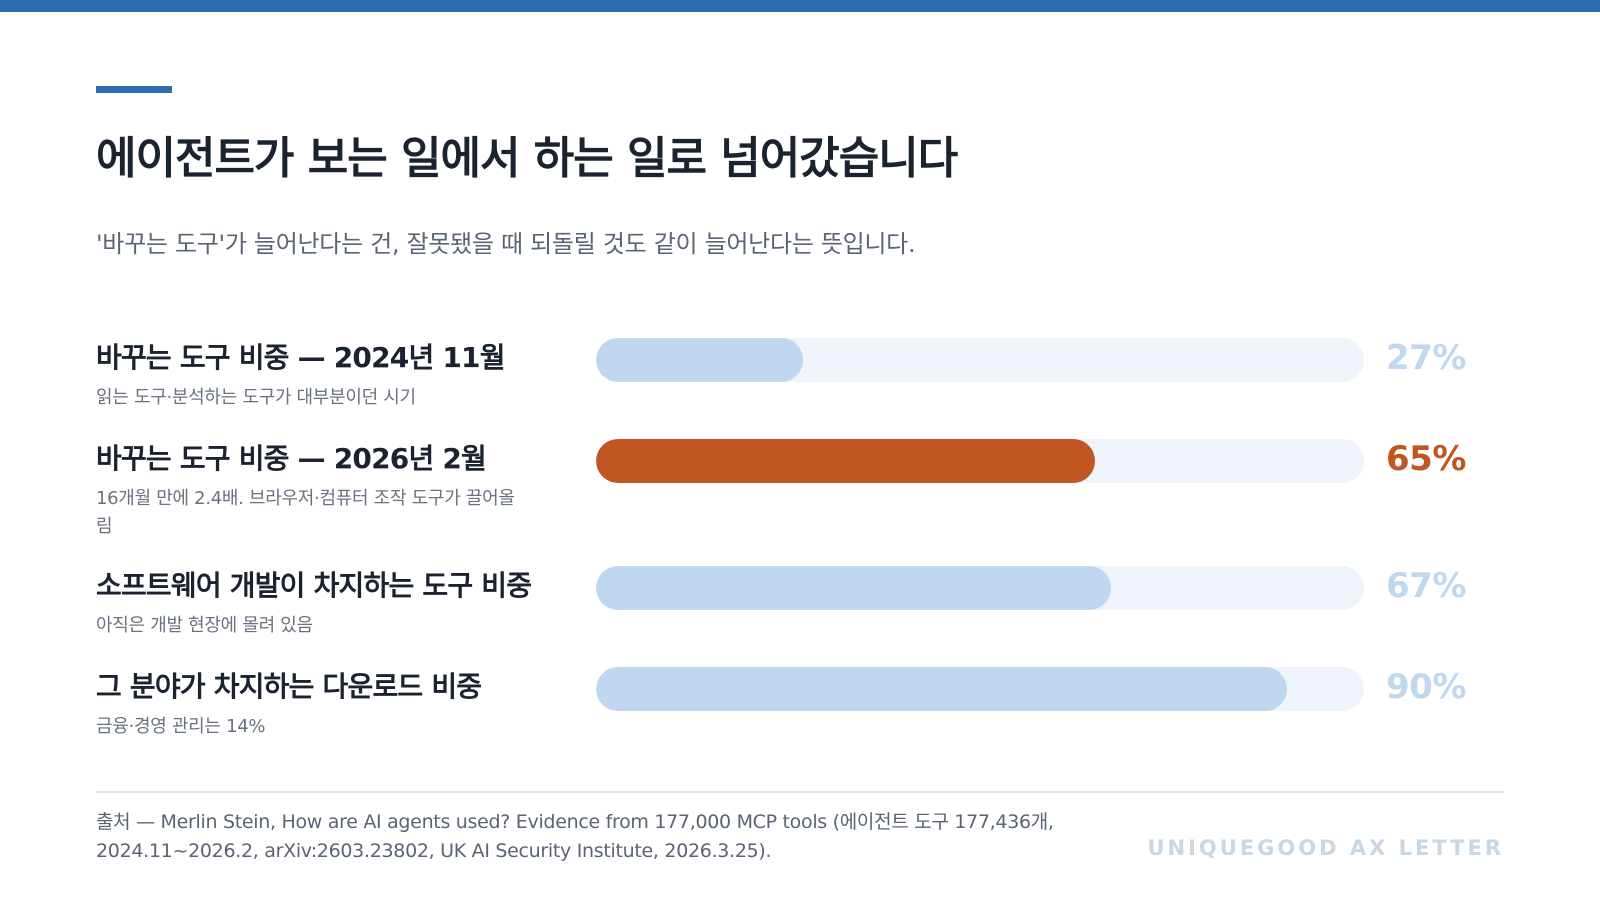  I want to click on bar-category-label: 그 분야가 차지하는 다운로드 비중, so click(289, 686).